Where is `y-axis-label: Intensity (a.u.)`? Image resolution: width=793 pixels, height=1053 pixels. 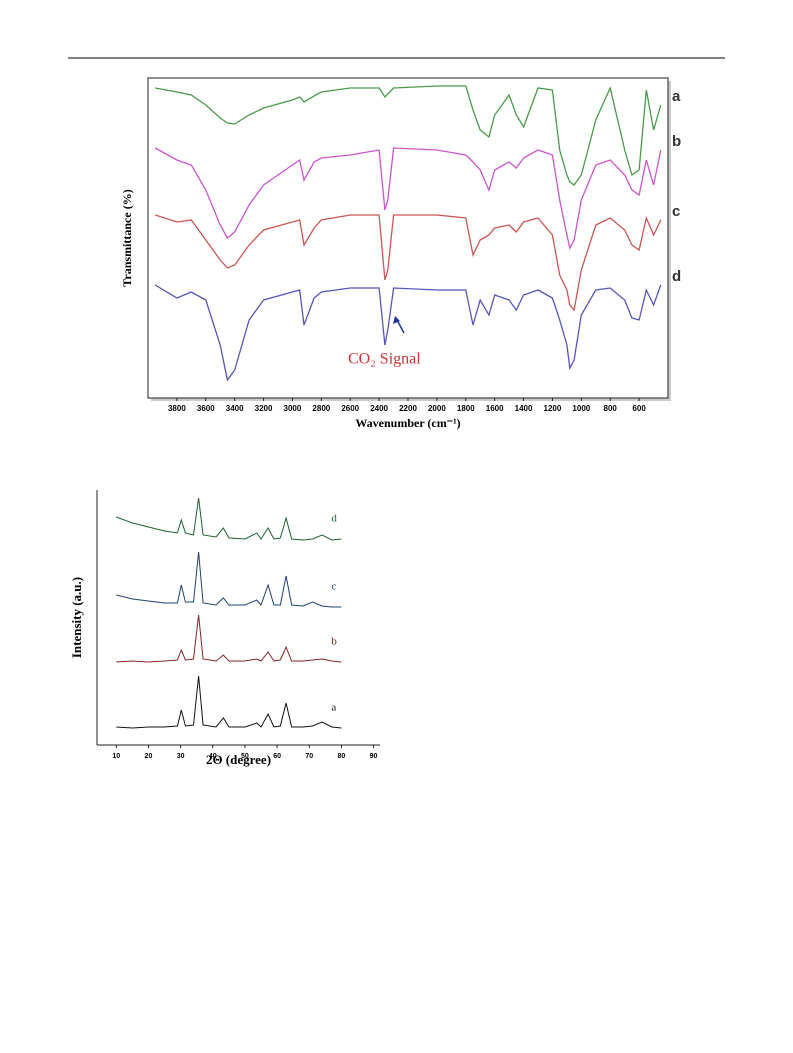 y-axis-label: Intensity (a.u.) is located at coordinates (76, 617).